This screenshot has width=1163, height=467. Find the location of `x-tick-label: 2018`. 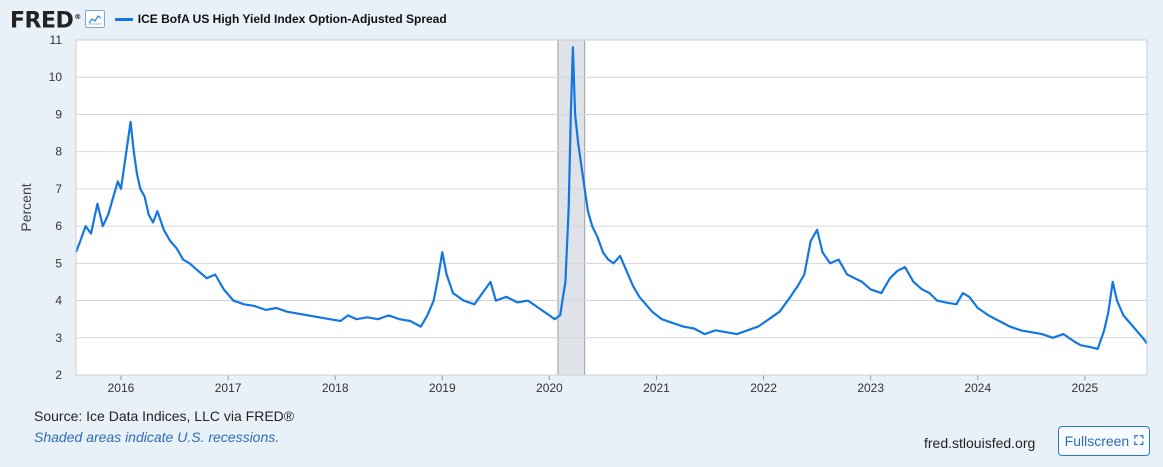

x-tick-label: 2018 is located at coordinates (335, 388).